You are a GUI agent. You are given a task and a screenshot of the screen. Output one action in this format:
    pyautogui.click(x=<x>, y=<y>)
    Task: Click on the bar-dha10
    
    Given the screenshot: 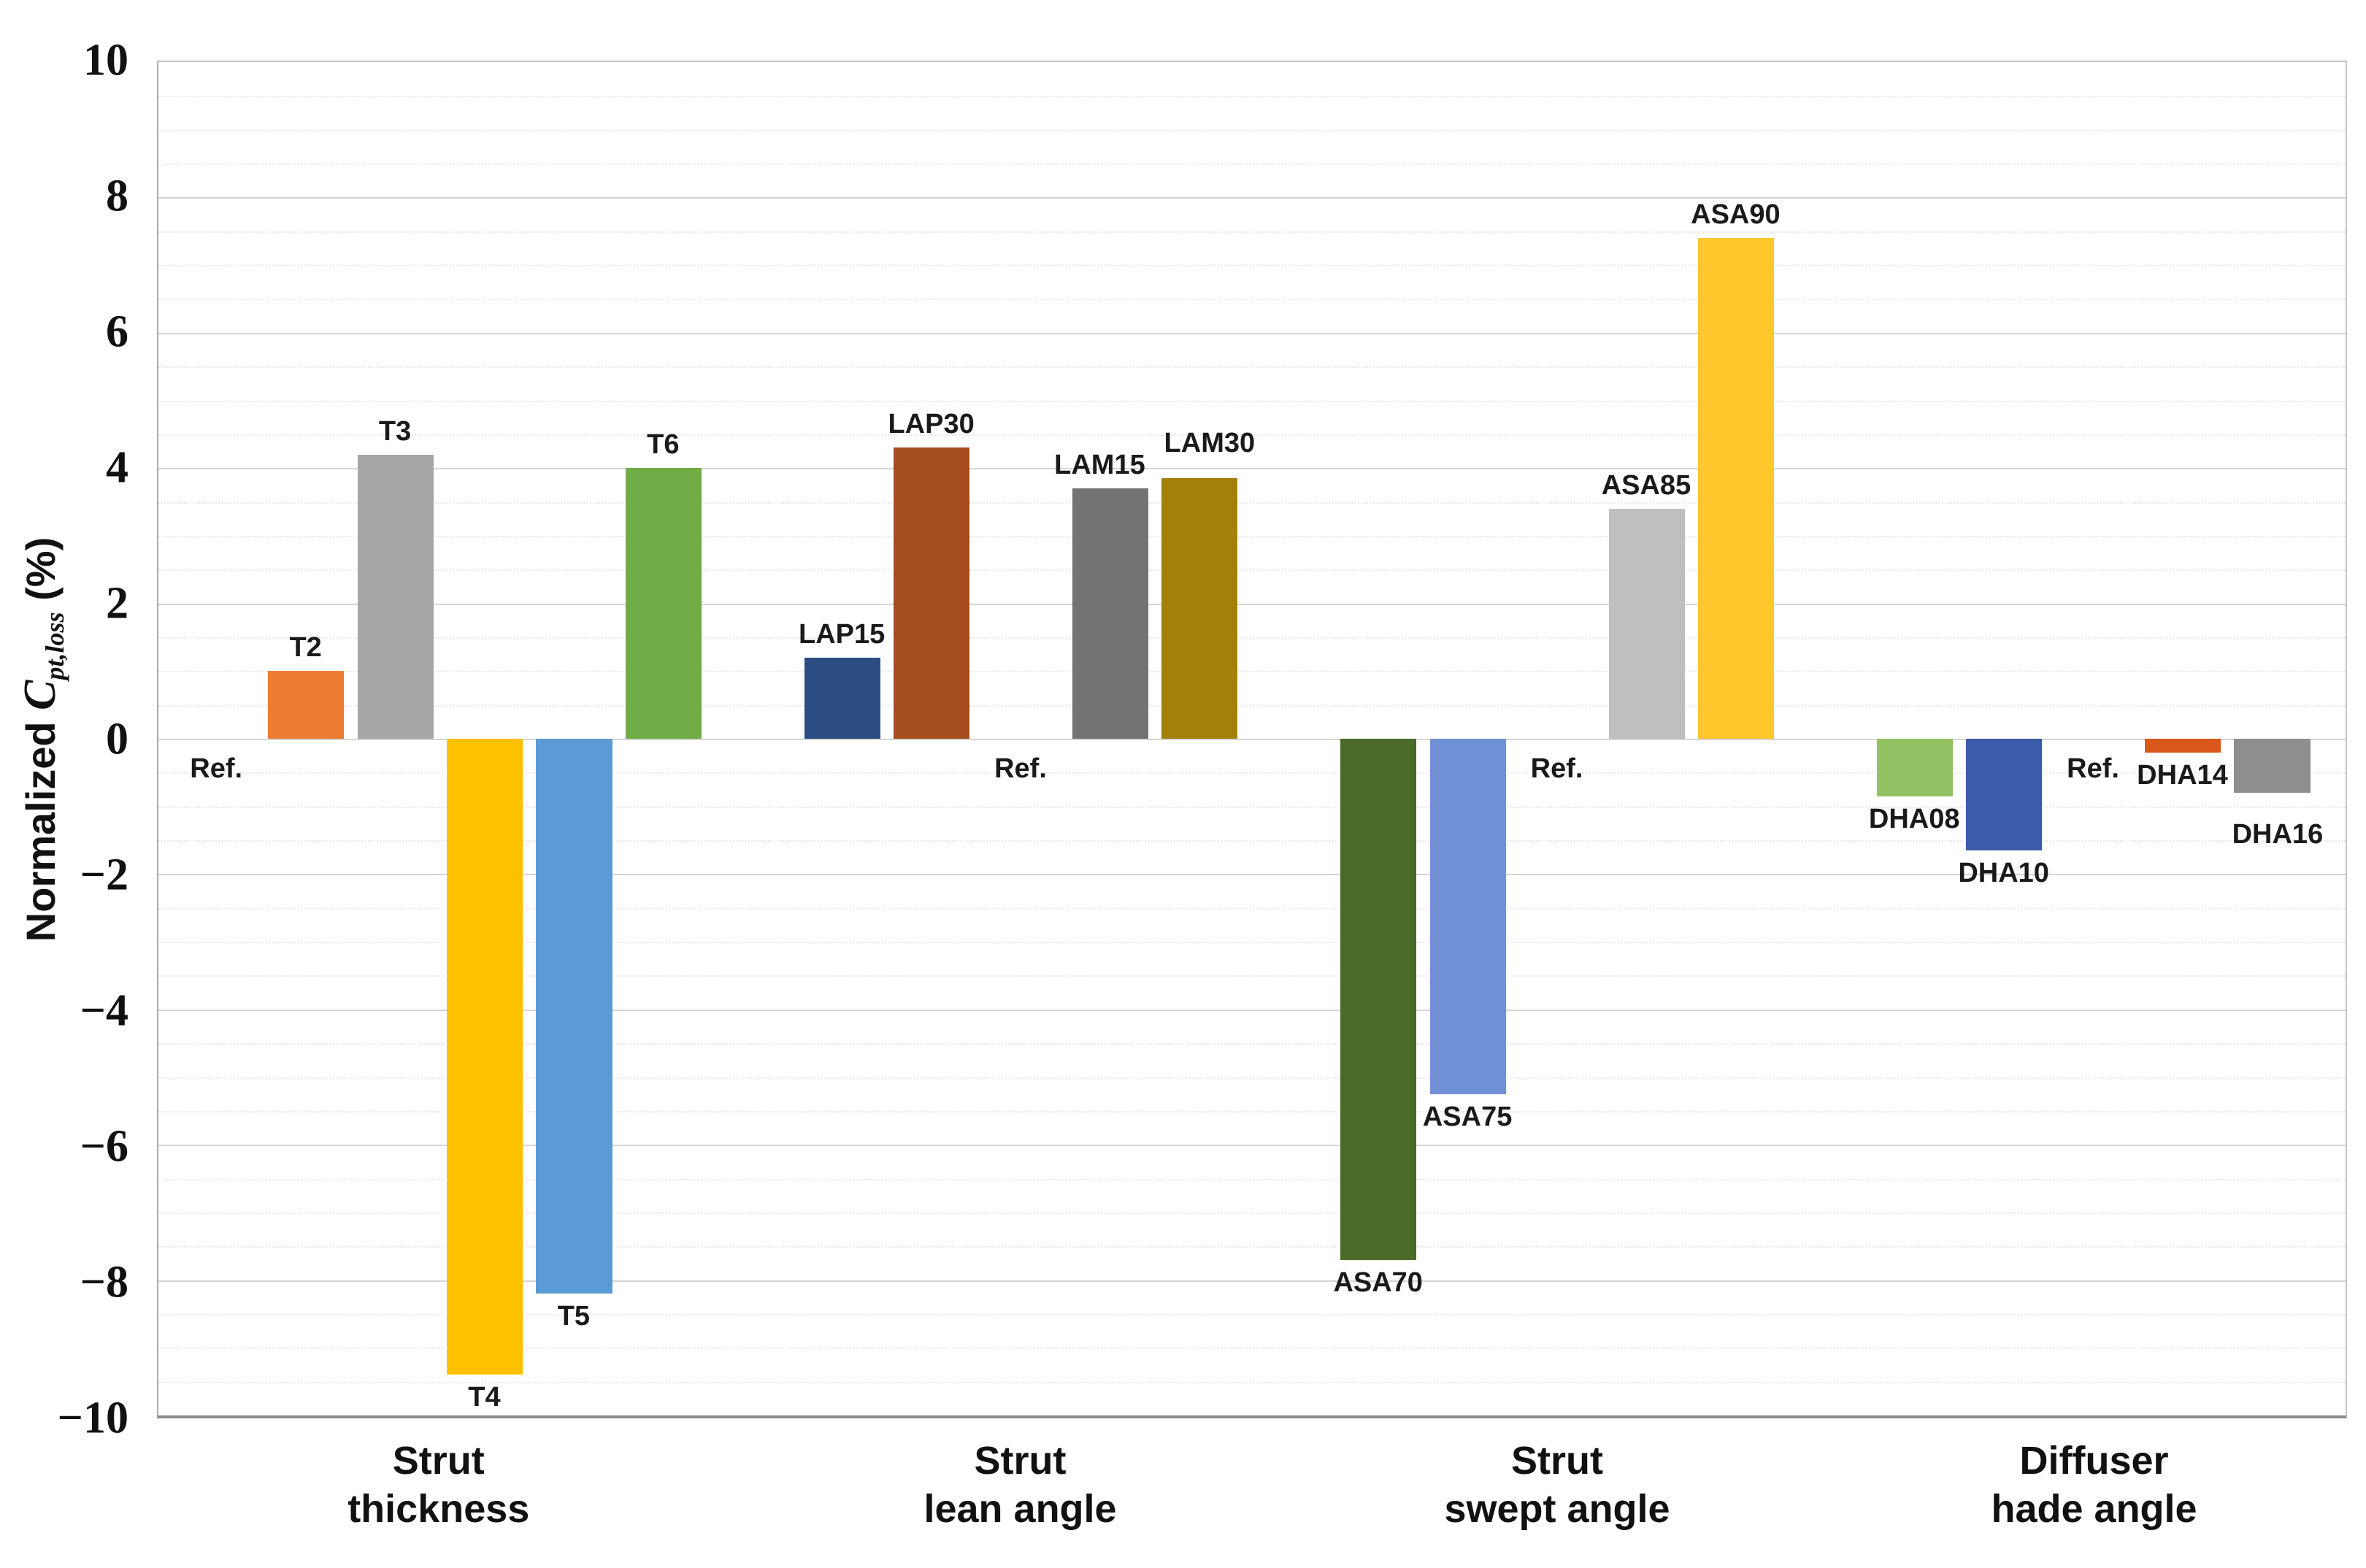 What is the action you would take?
    pyautogui.click(x=2004, y=795)
    